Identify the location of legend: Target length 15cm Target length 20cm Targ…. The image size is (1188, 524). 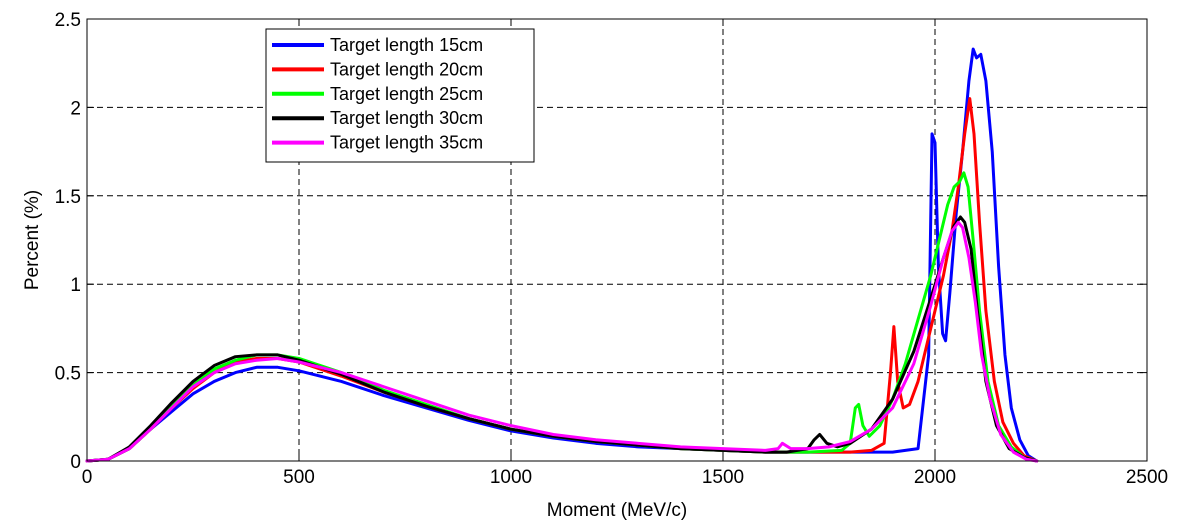
(400, 95).